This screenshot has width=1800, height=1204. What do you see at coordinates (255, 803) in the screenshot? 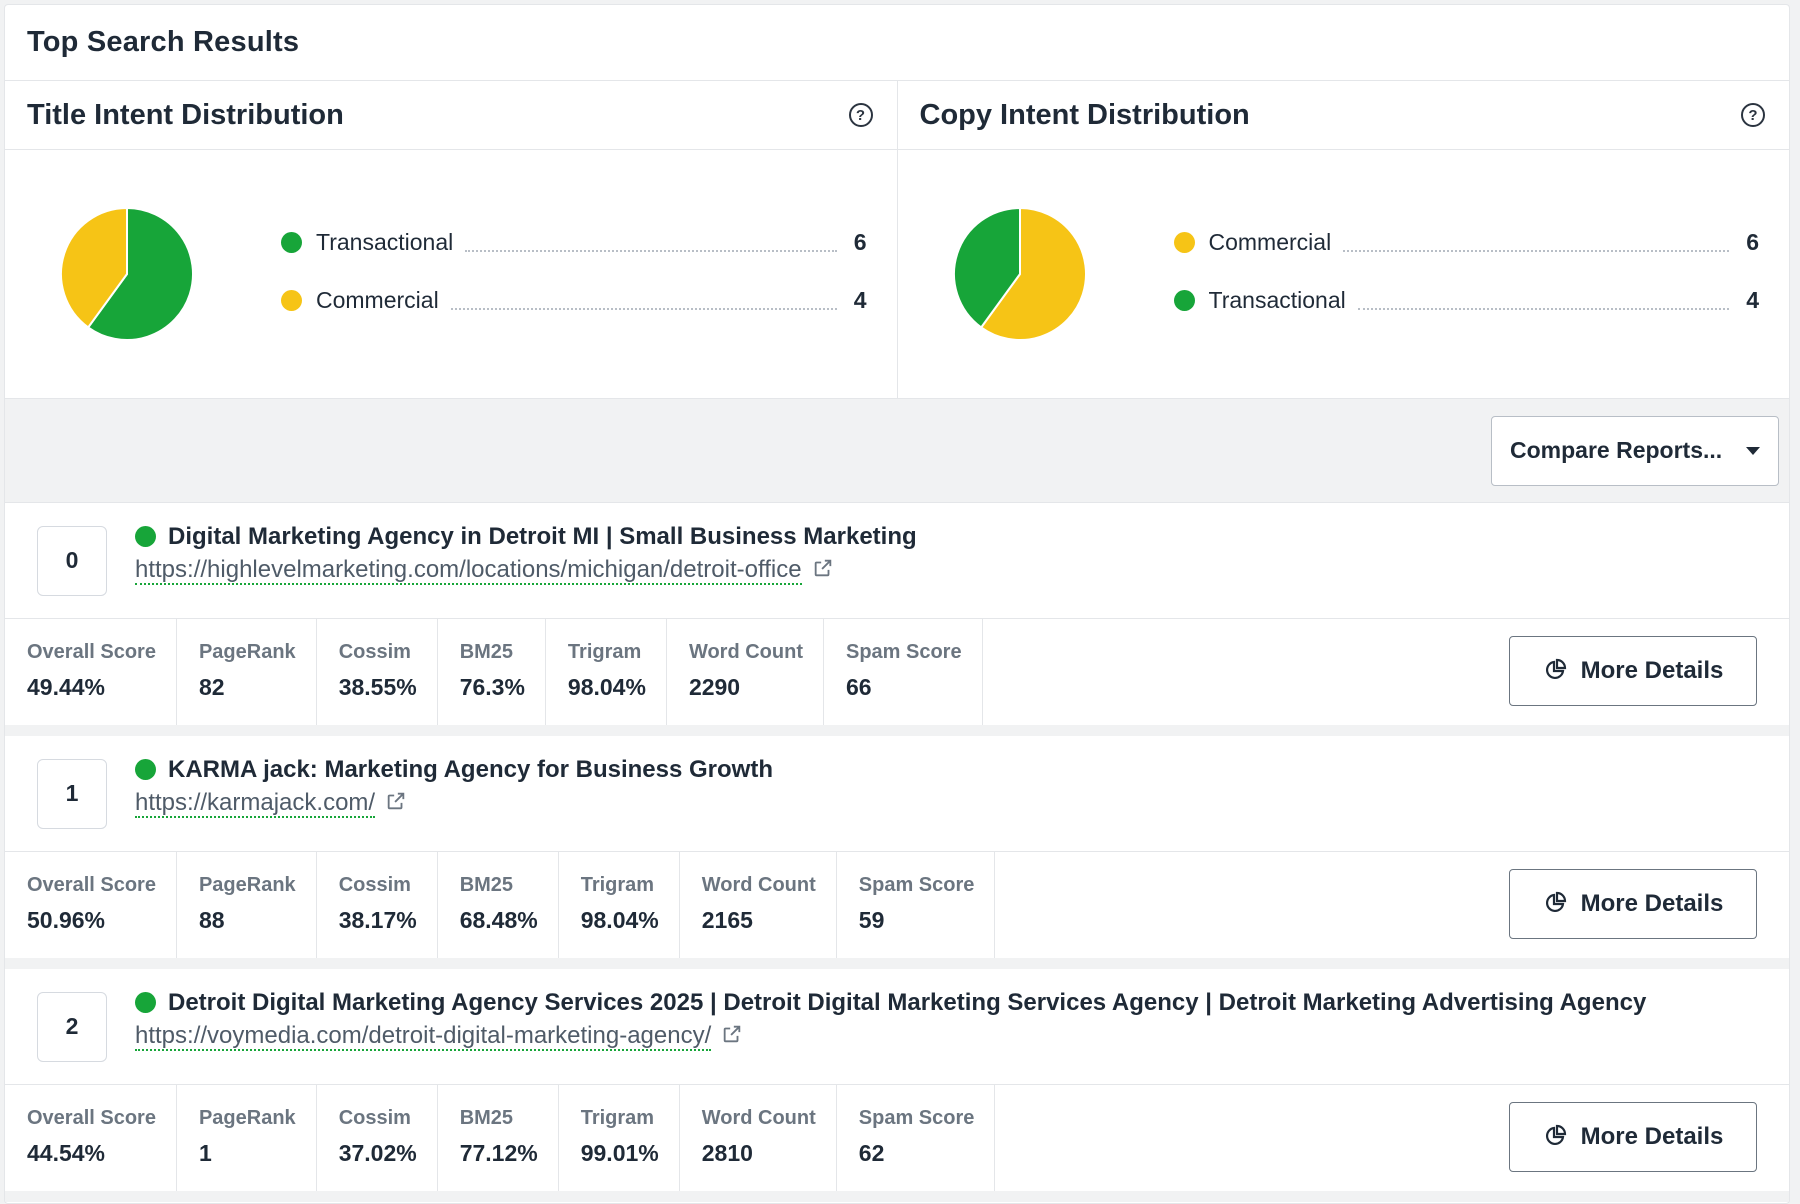
I see `result-url-link: https://karmajack.com/` at bounding box center [255, 803].